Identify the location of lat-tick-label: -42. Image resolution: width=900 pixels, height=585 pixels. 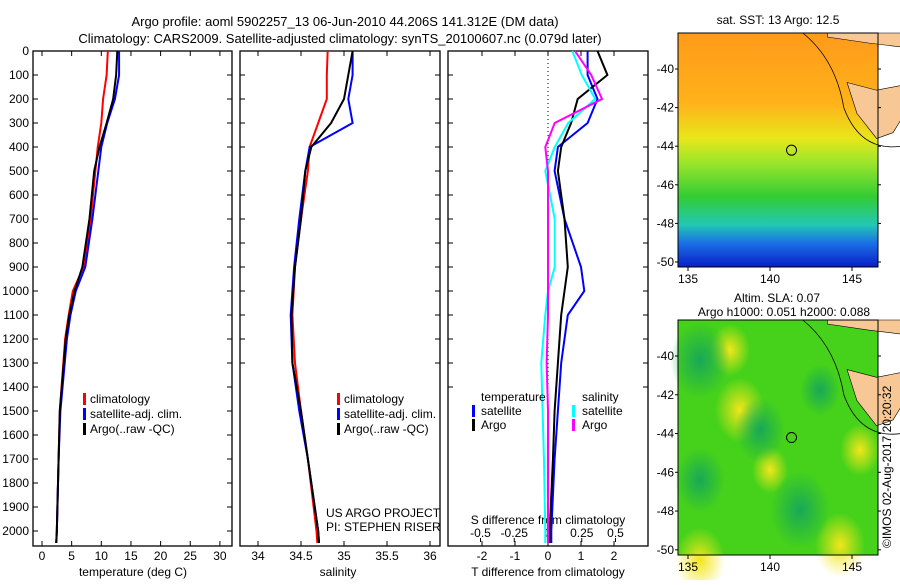
(666, 108).